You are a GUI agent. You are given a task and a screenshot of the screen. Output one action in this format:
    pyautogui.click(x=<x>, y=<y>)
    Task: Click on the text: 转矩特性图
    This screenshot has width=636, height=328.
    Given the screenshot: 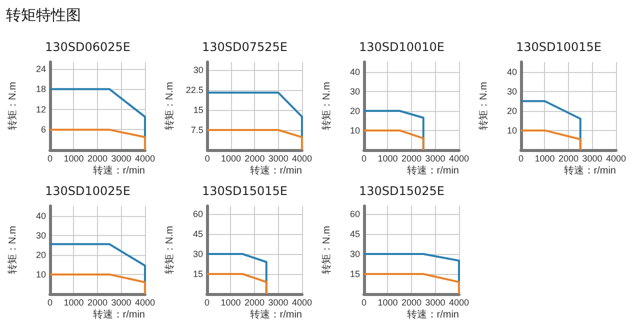 What is the action you would take?
    pyautogui.click(x=43, y=15)
    